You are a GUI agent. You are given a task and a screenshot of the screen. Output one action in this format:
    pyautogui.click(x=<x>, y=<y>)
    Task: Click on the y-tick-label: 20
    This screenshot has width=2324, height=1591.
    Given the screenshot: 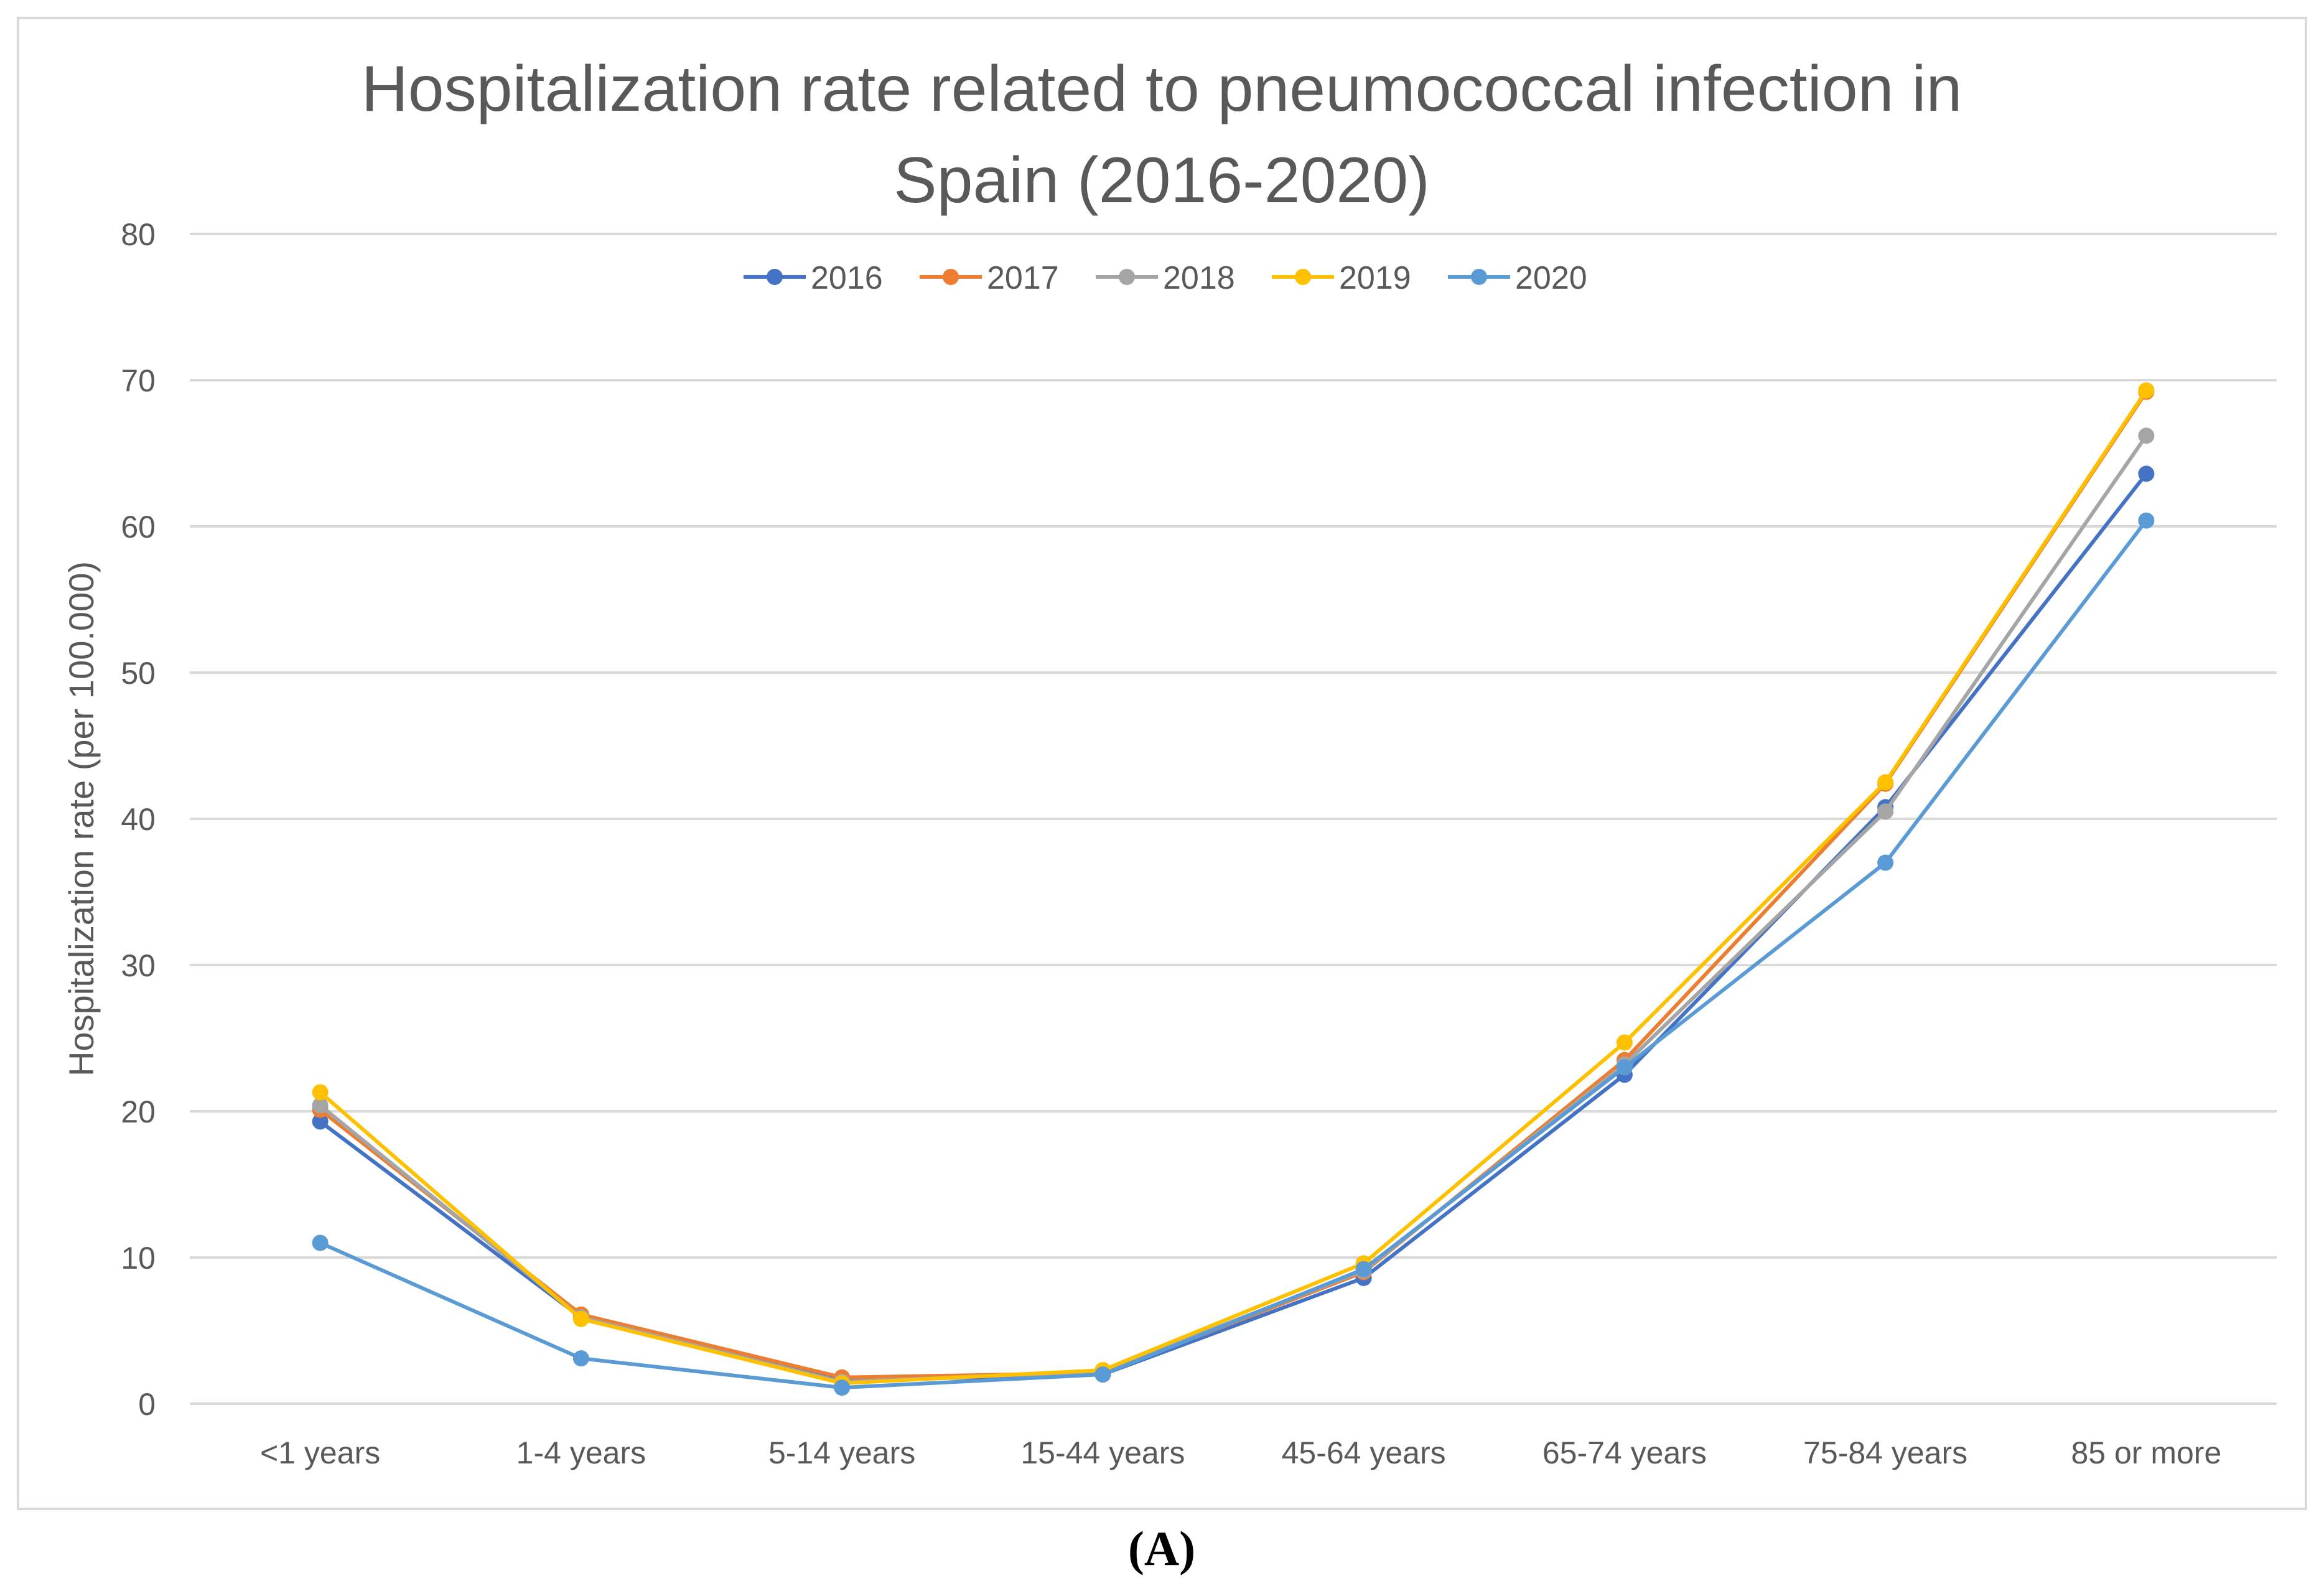 What is the action you would take?
    pyautogui.click(x=138, y=1111)
    